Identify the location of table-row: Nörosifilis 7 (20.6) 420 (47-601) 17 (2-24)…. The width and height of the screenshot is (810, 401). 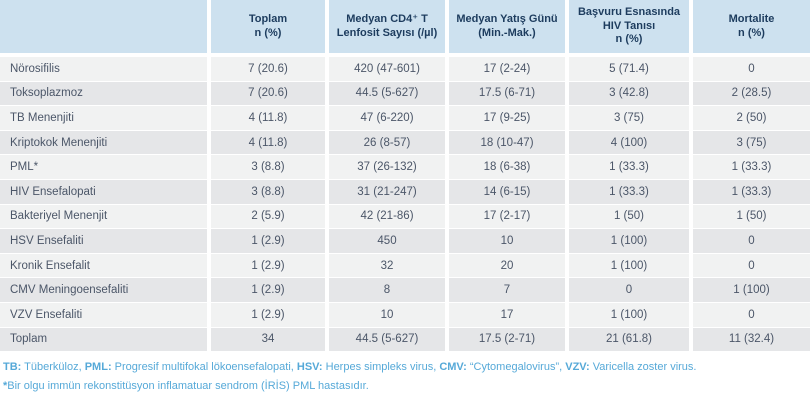
(405, 69).